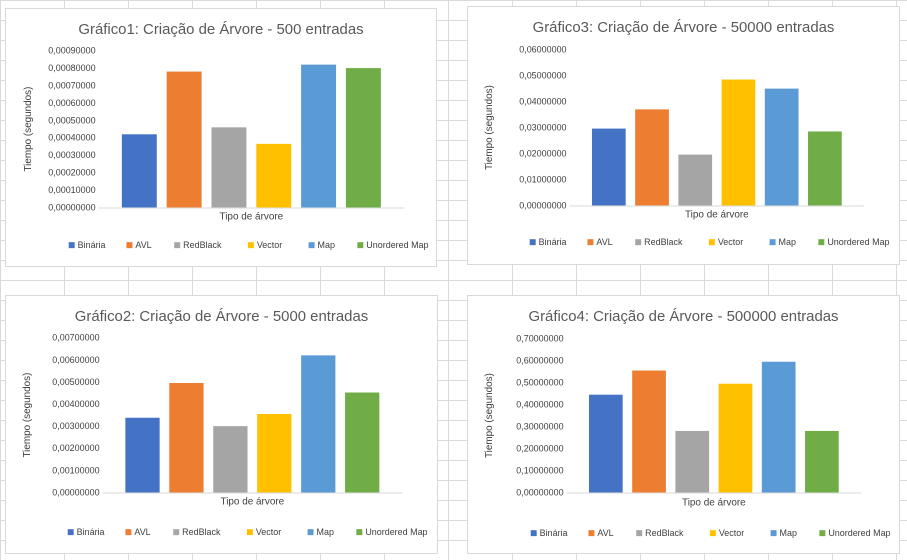  I want to click on grafico3-legend-entry: RedBlack, so click(663, 242).